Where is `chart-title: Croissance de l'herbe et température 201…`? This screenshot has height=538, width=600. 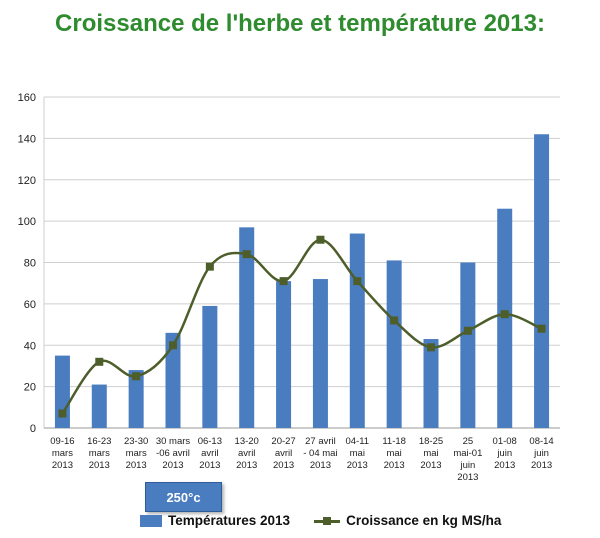
chart-title: Croissance de l'herbe et température 201… is located at coordinates (300, 23).